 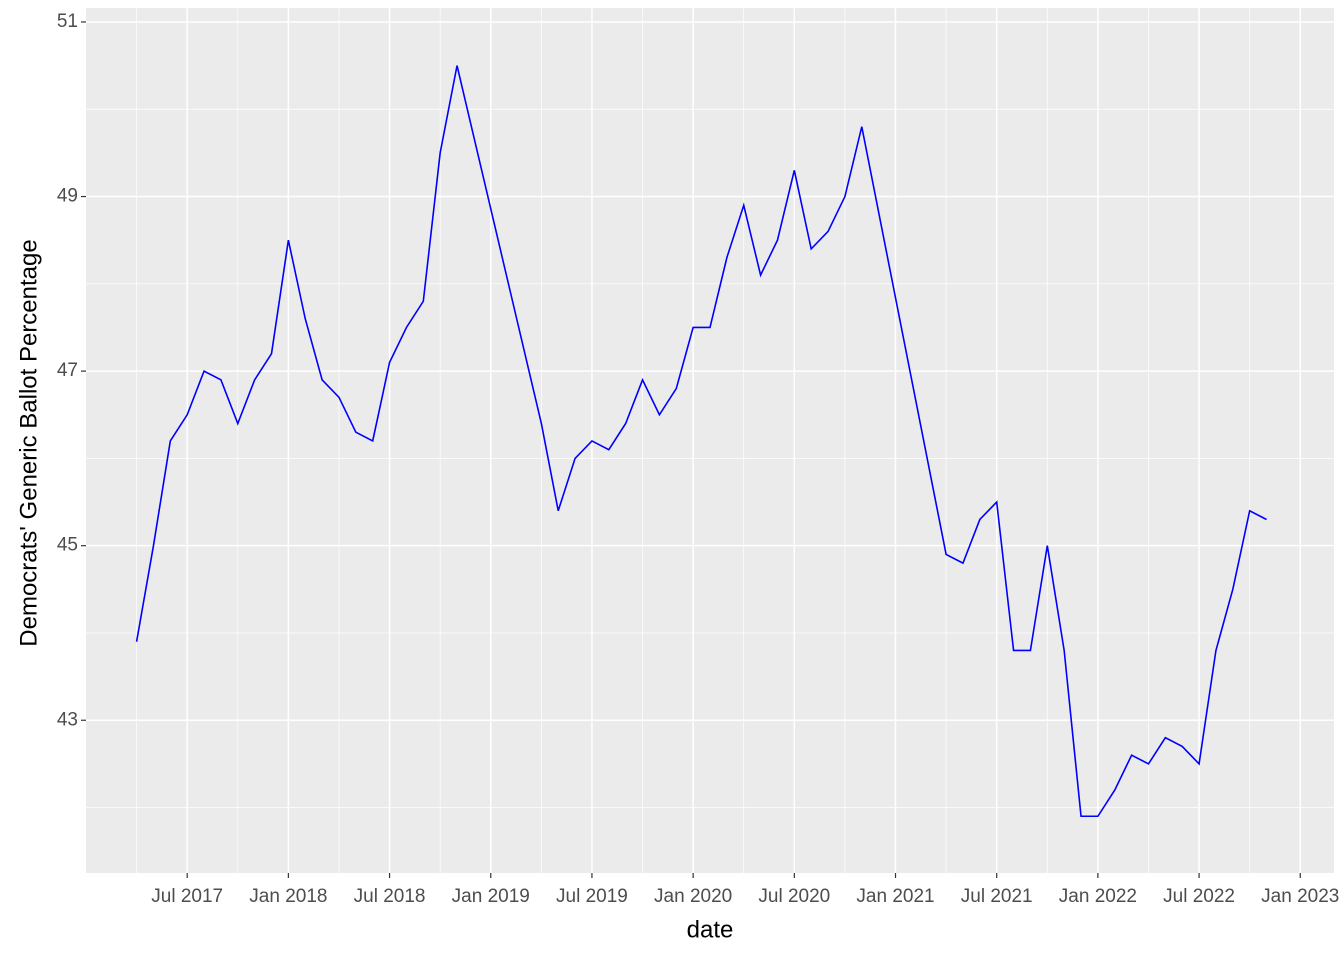 I want to click on y-tick-label: 49, so click(x=67, y=196).